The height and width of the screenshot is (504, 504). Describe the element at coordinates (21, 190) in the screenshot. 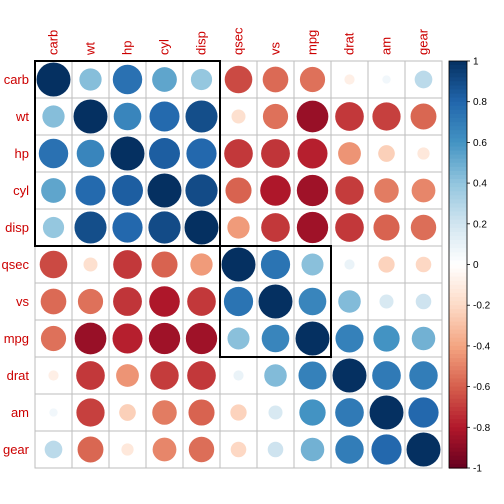

I see `row-label: cyl` at that location.